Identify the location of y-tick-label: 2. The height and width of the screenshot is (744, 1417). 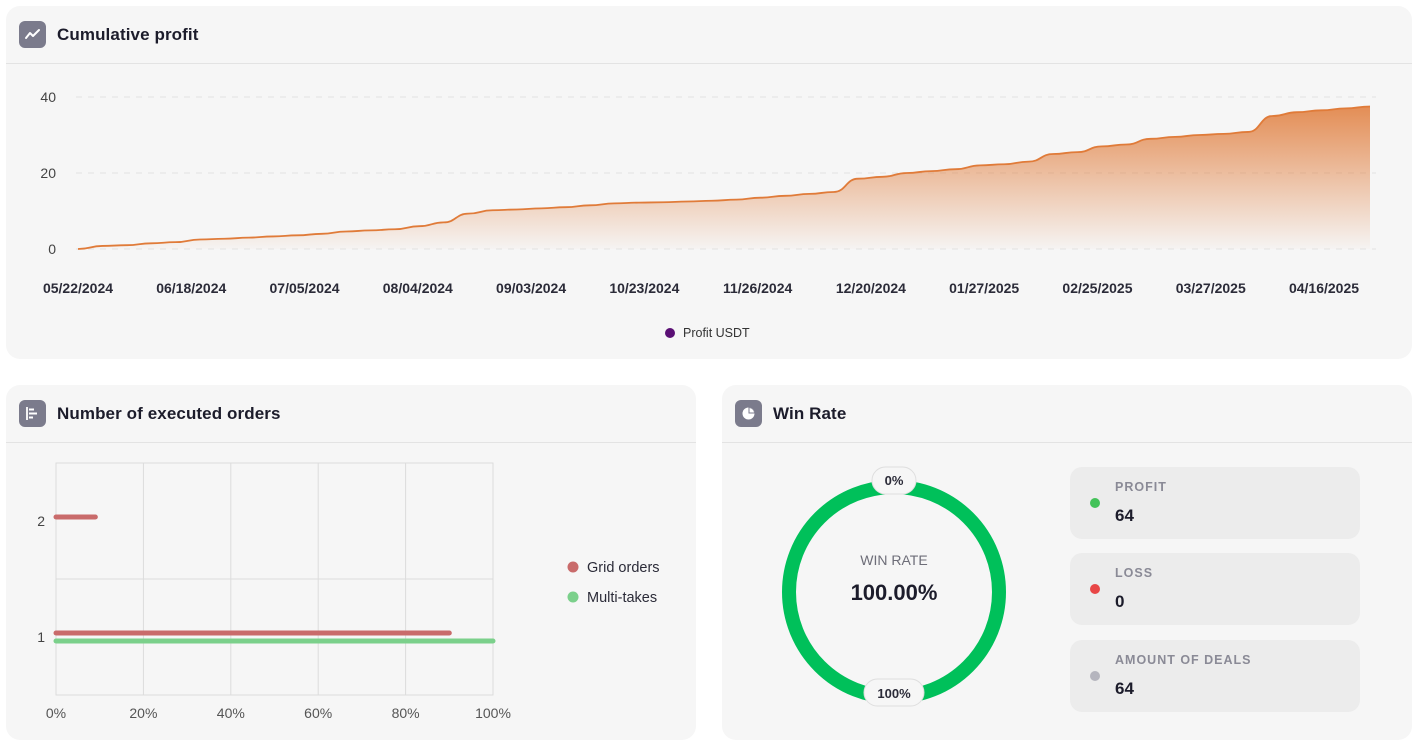
(41, 521).